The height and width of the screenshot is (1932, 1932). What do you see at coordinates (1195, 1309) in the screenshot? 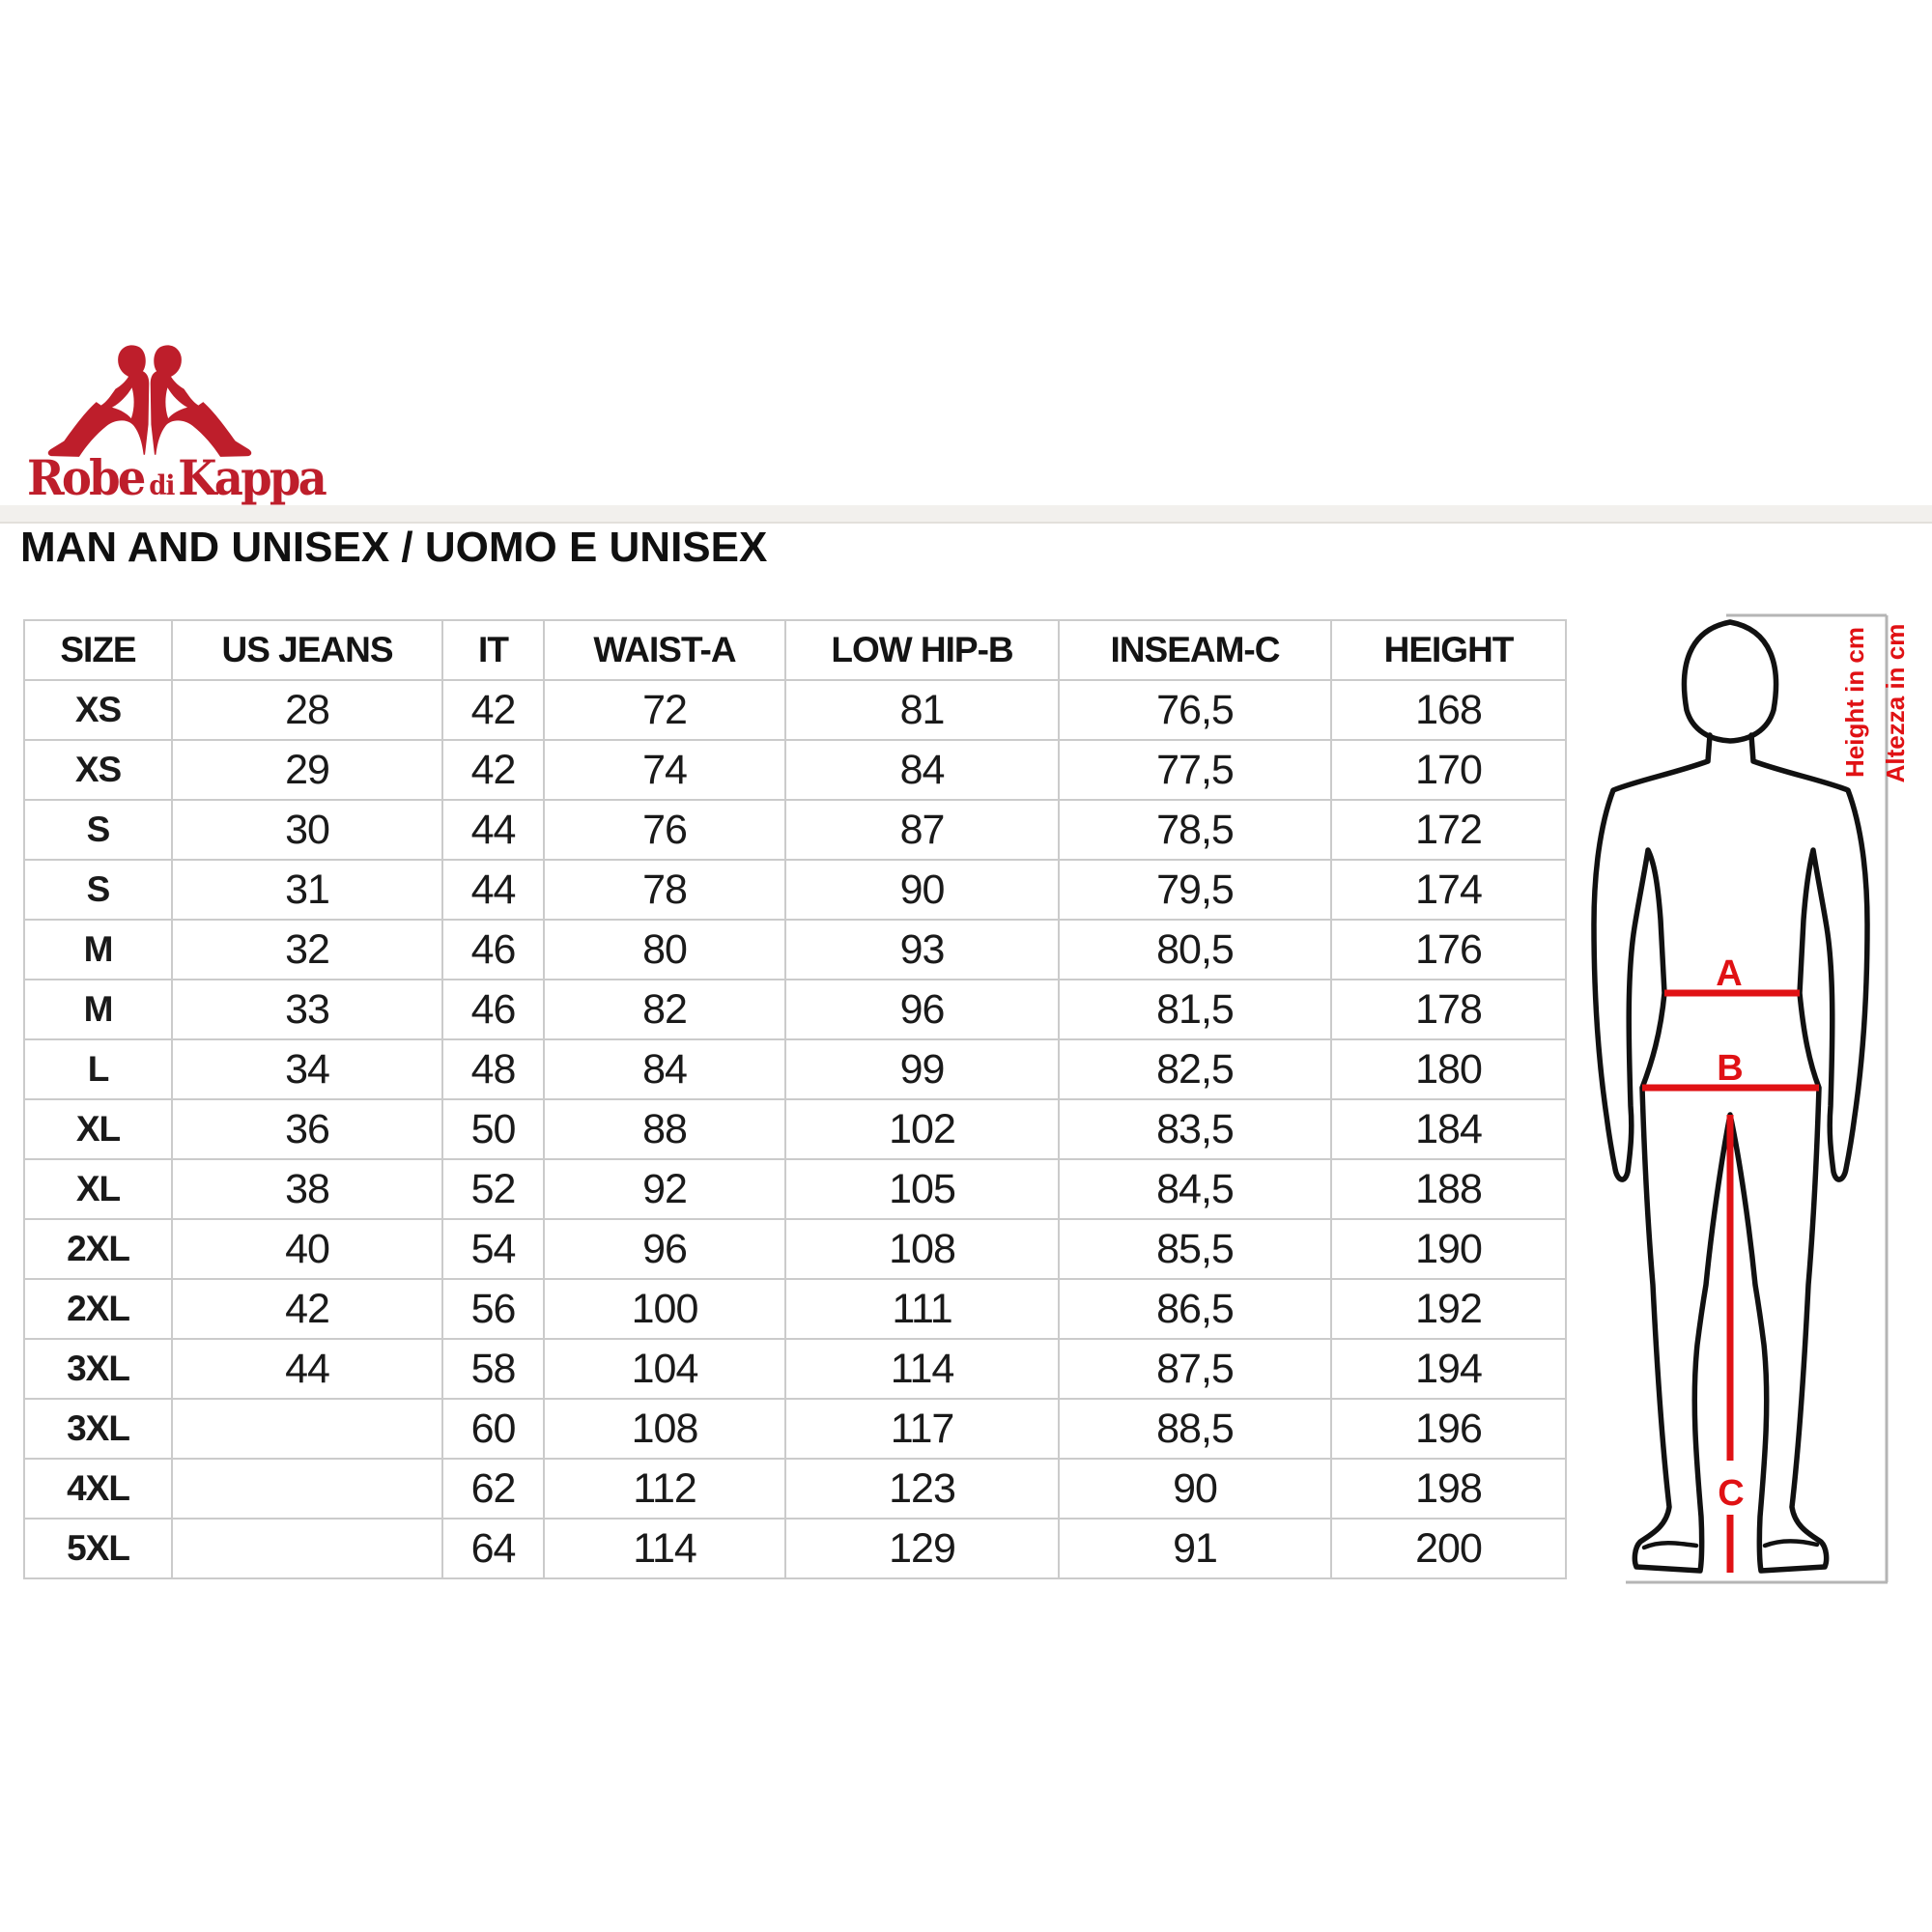
I see `value-cell: 86,5` at bounding box center [1195, 1309].